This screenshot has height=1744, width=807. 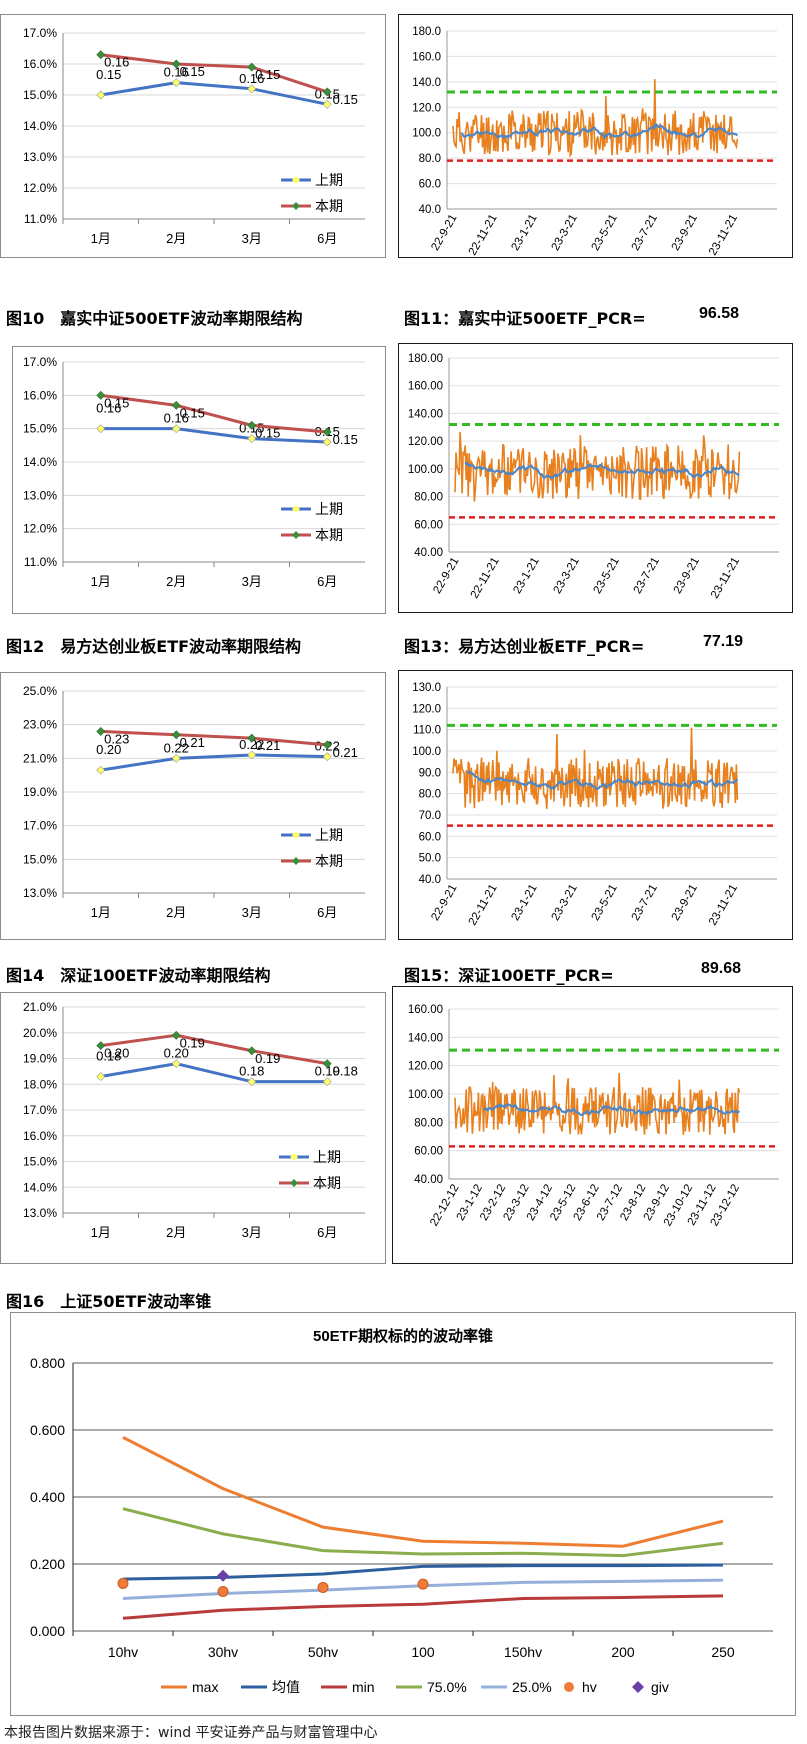 What do you see at coordinates (40, 1187) in the screenshot?
I see `y-tick-label: 14.0%` at bounding box center [40, 1187].